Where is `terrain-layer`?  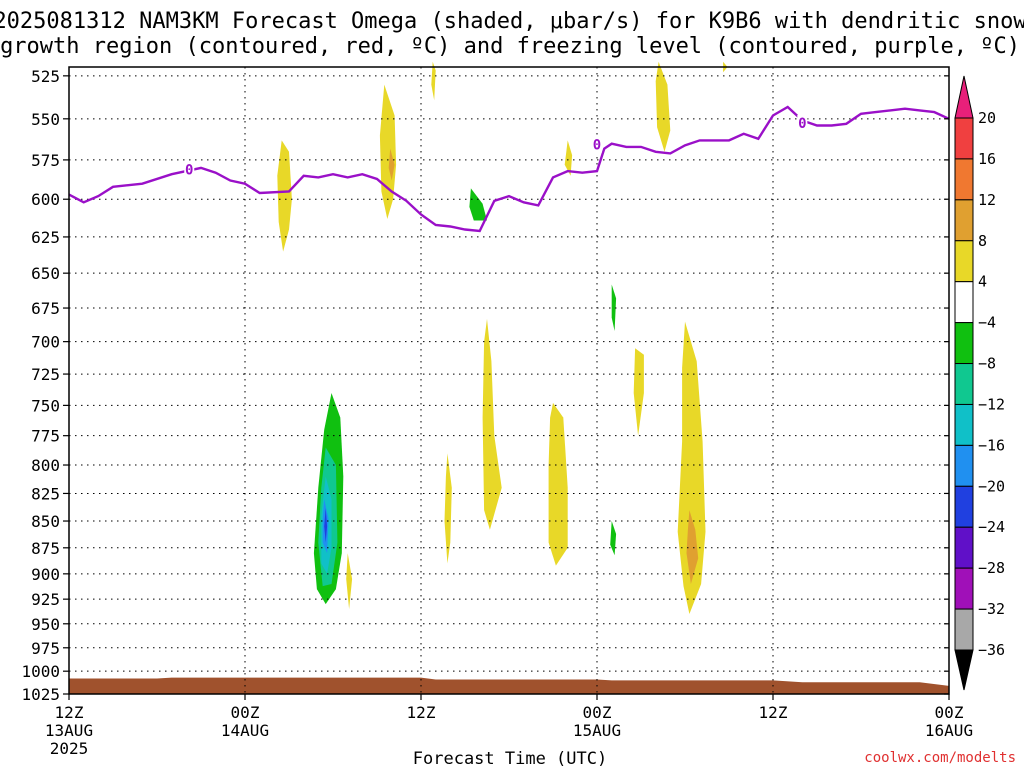 terrain-layer is located at coordinates (509, 685).